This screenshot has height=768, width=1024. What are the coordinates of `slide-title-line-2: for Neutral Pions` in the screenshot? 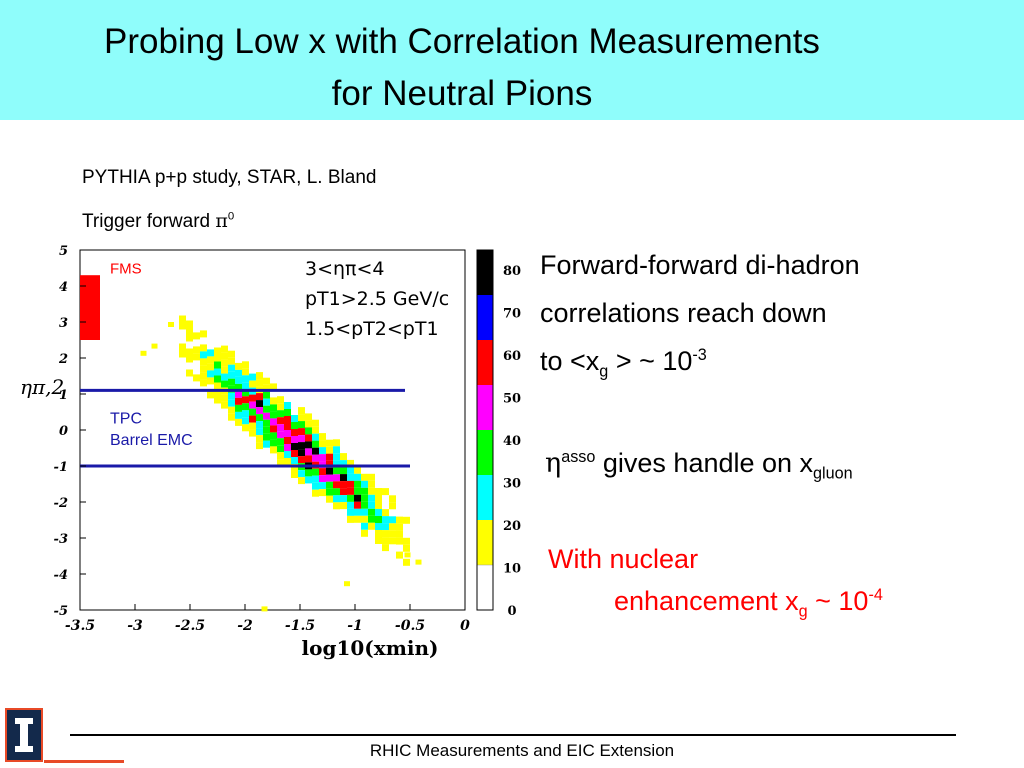 It's located at (462, 93).